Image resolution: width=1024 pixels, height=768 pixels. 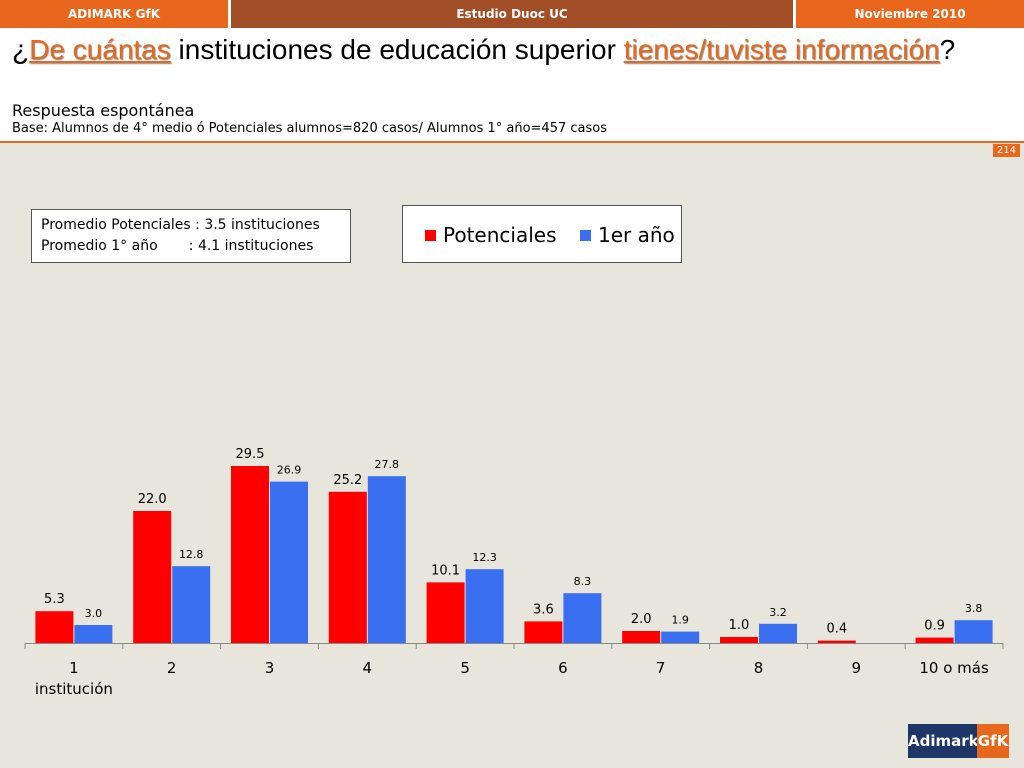 What do you see at coordinates (947, 49) in the screenshot?
I see `title-close-mark: ?` at bounding box center [947, 49].